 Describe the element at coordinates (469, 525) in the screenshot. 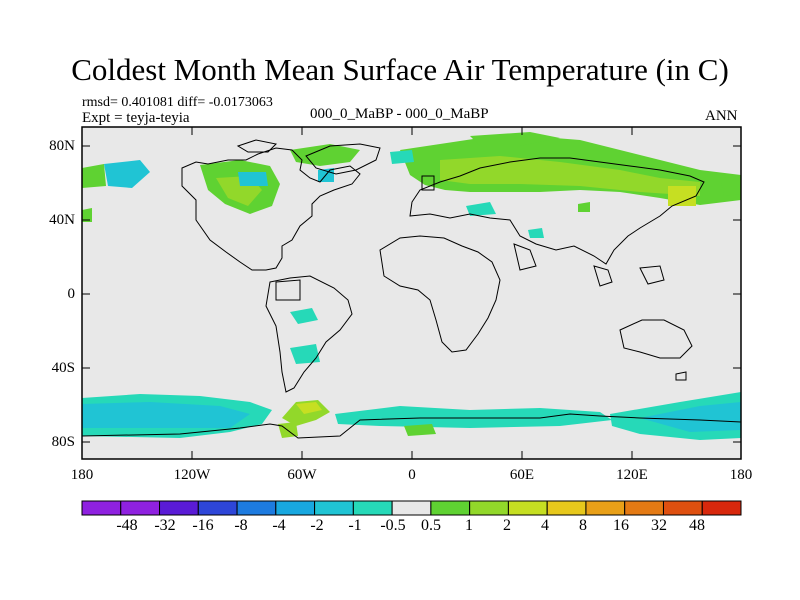

I see `colorbar-label: 1` at that location.